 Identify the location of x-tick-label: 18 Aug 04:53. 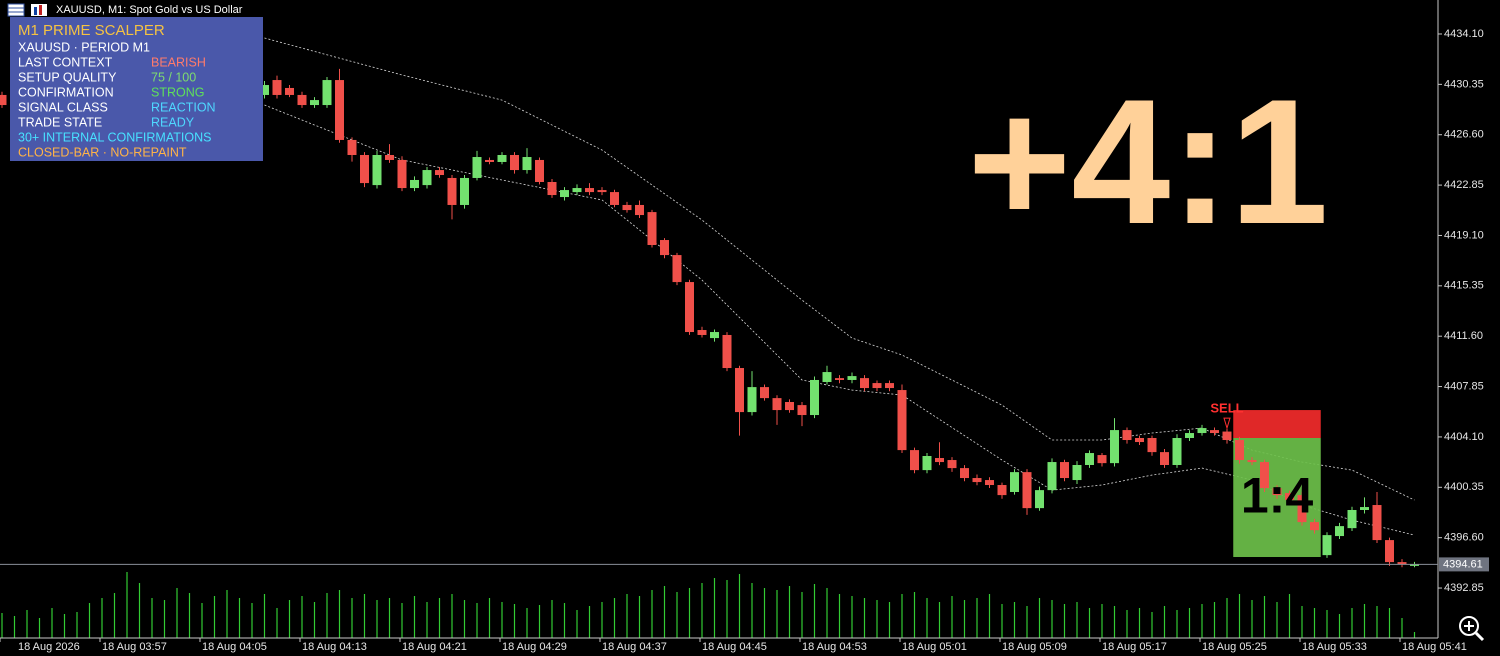
(834, 647).